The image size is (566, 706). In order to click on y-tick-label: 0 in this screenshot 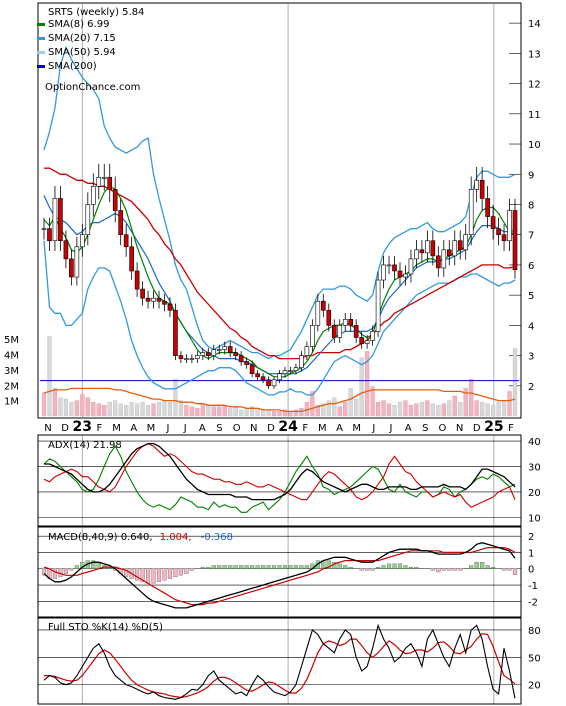, I will do `click(531, 570)`.